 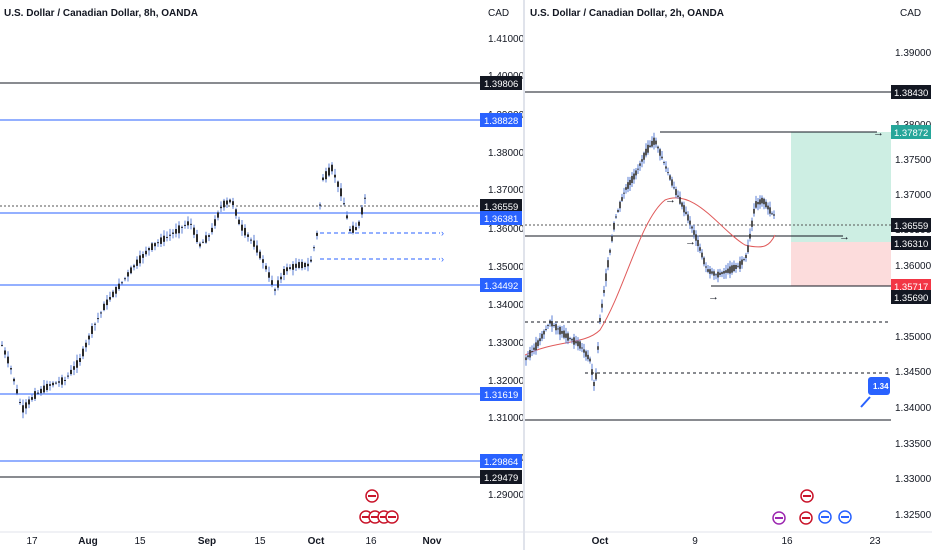 What do you see at coordinates (913, 266) in the screenshot?
I see `y-axis-tick: 1.36000` at bounding box center [913, 266].